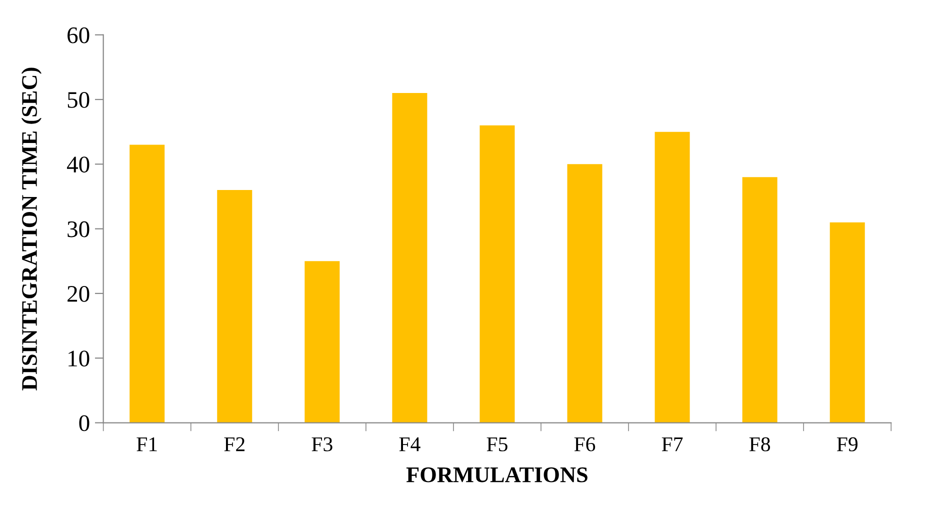 The height and width of the screenshot is (520, 948). I want to click on x-tick-label: F5, so click(497, 444).